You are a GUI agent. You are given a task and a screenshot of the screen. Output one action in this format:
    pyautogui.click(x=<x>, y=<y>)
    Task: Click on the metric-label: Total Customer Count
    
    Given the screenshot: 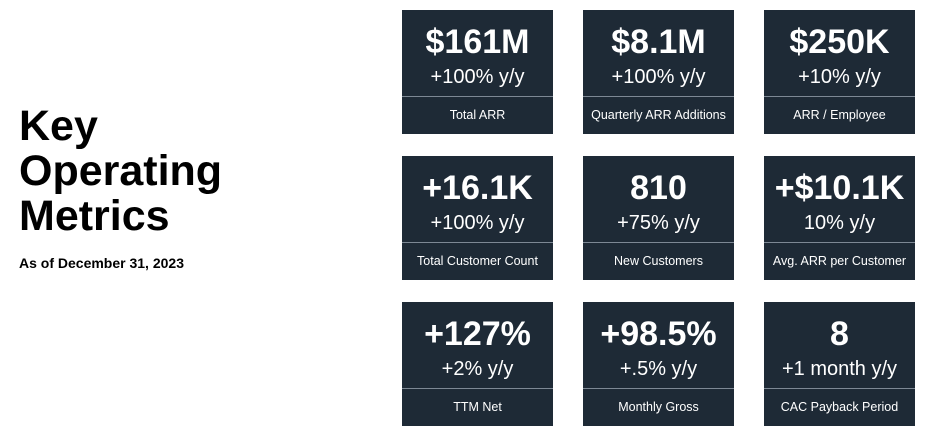 What is the action you would take?
    pyautogui.click(x=477, y=260)
    